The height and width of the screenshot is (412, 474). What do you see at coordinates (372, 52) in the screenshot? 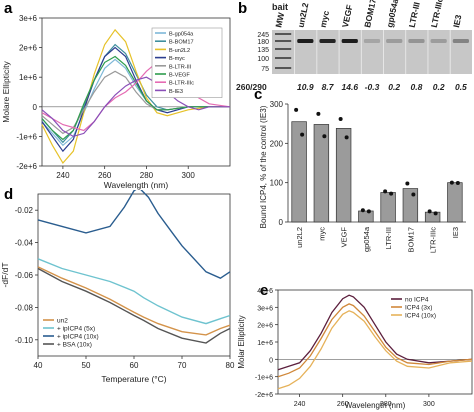
I see `gel-background` at bounding box center [372, 52].